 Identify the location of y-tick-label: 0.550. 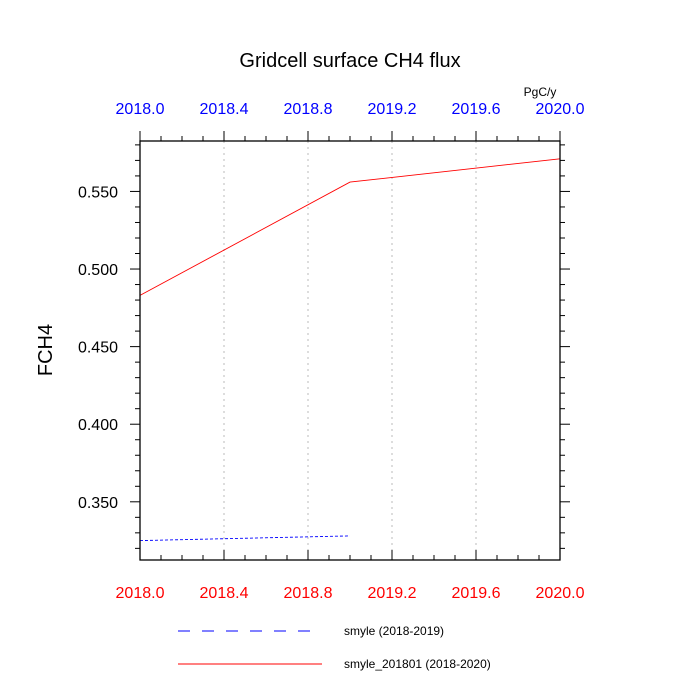
(98, 192).